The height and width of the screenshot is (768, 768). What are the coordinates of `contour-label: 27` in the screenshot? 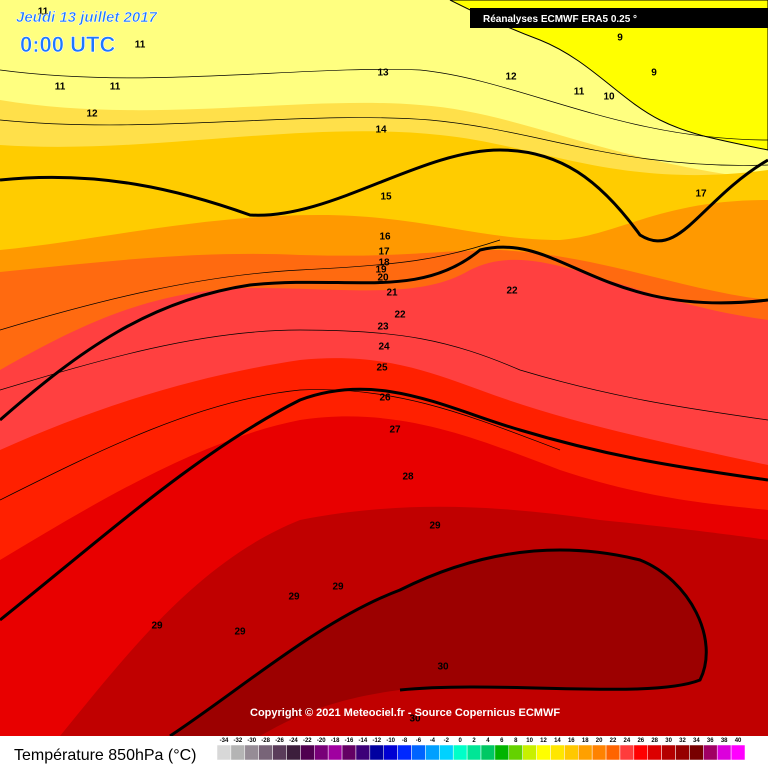 It's located at (395, 430).